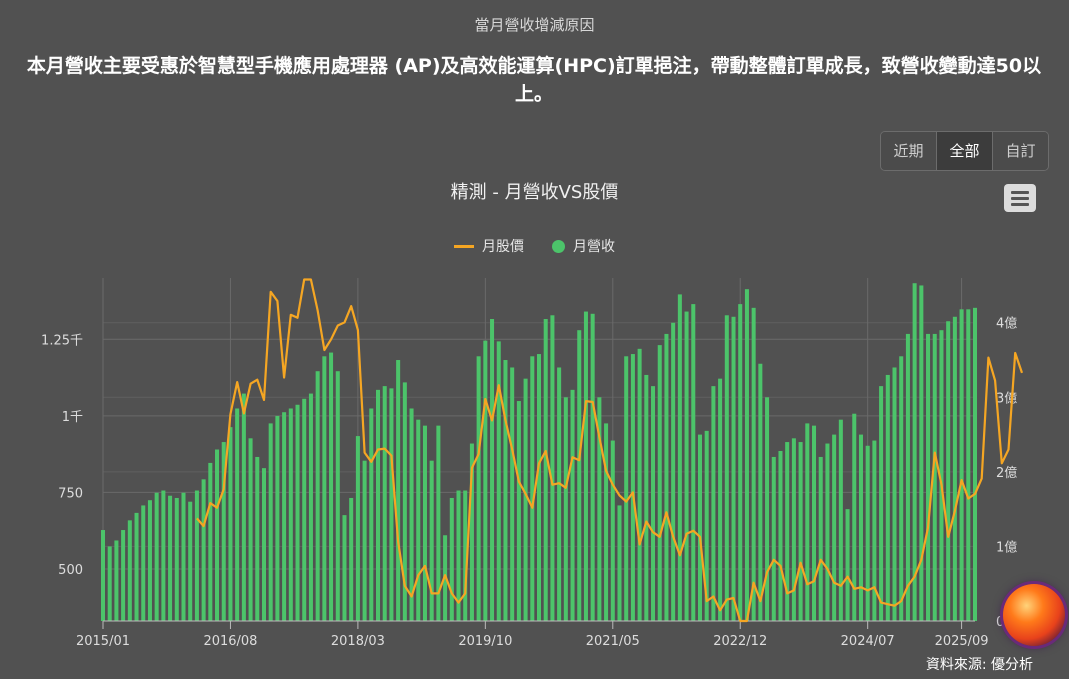 This screenshot has width=1069, height=679. I want to click on range-all-button: 全部, so click(965, 151).